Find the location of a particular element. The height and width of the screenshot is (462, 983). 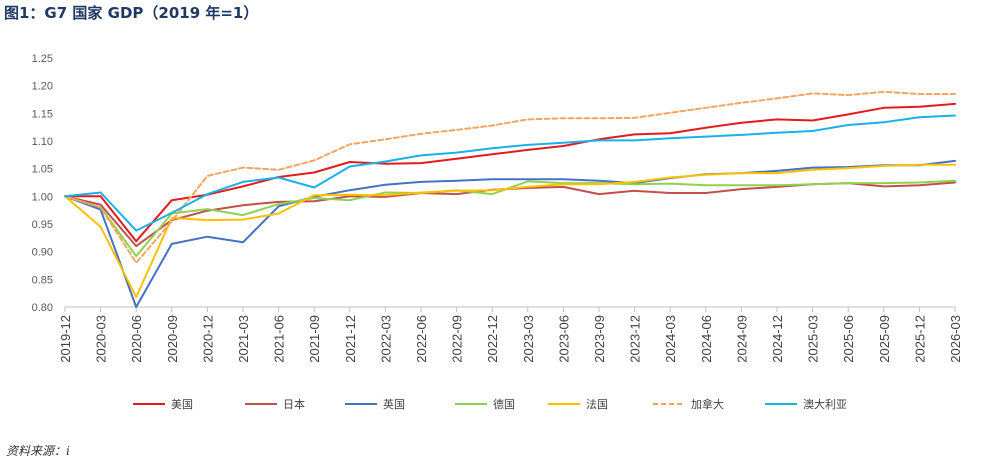

y-tick-label: 1.25 is located at coordinates (42, 59).